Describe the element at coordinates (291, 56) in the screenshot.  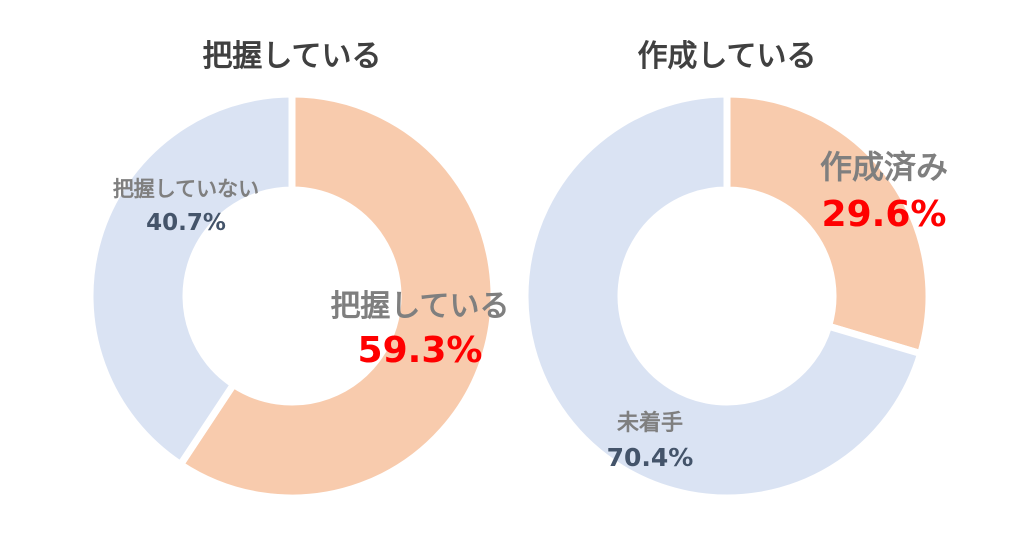
I see `chart-1-title: 把握している` at that location.